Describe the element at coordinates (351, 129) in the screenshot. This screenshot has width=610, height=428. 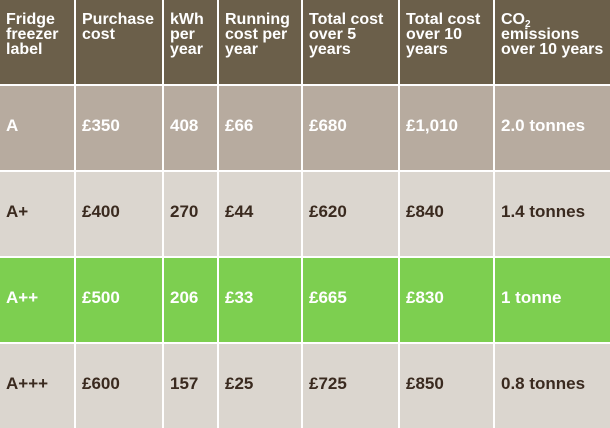
I see `cell-total-5: £680` at that location.